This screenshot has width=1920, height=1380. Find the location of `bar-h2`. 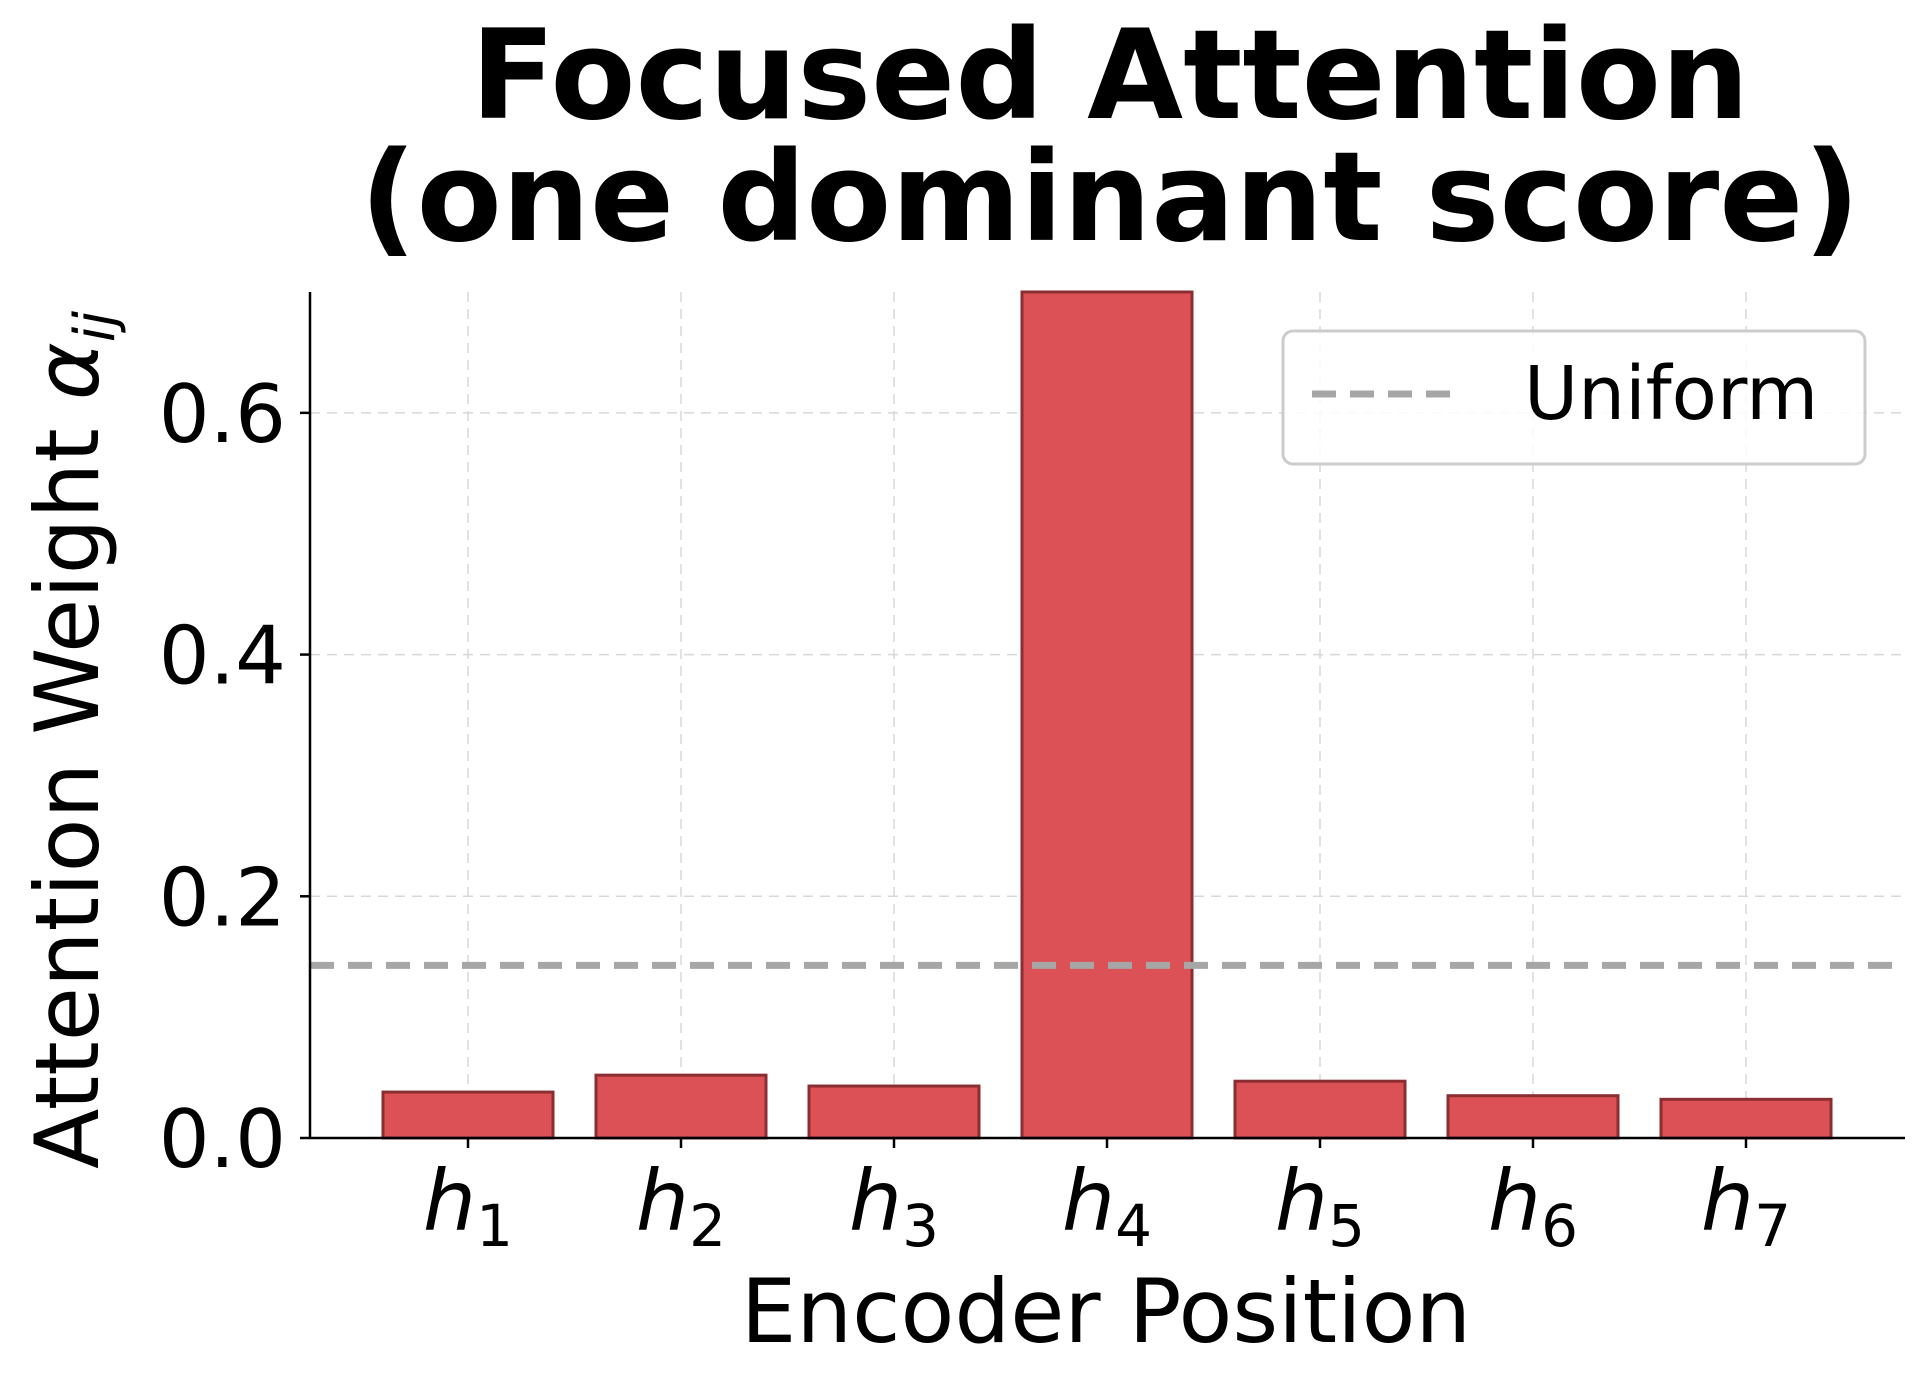

bar-h2 is located at coordinates (681, 1106).